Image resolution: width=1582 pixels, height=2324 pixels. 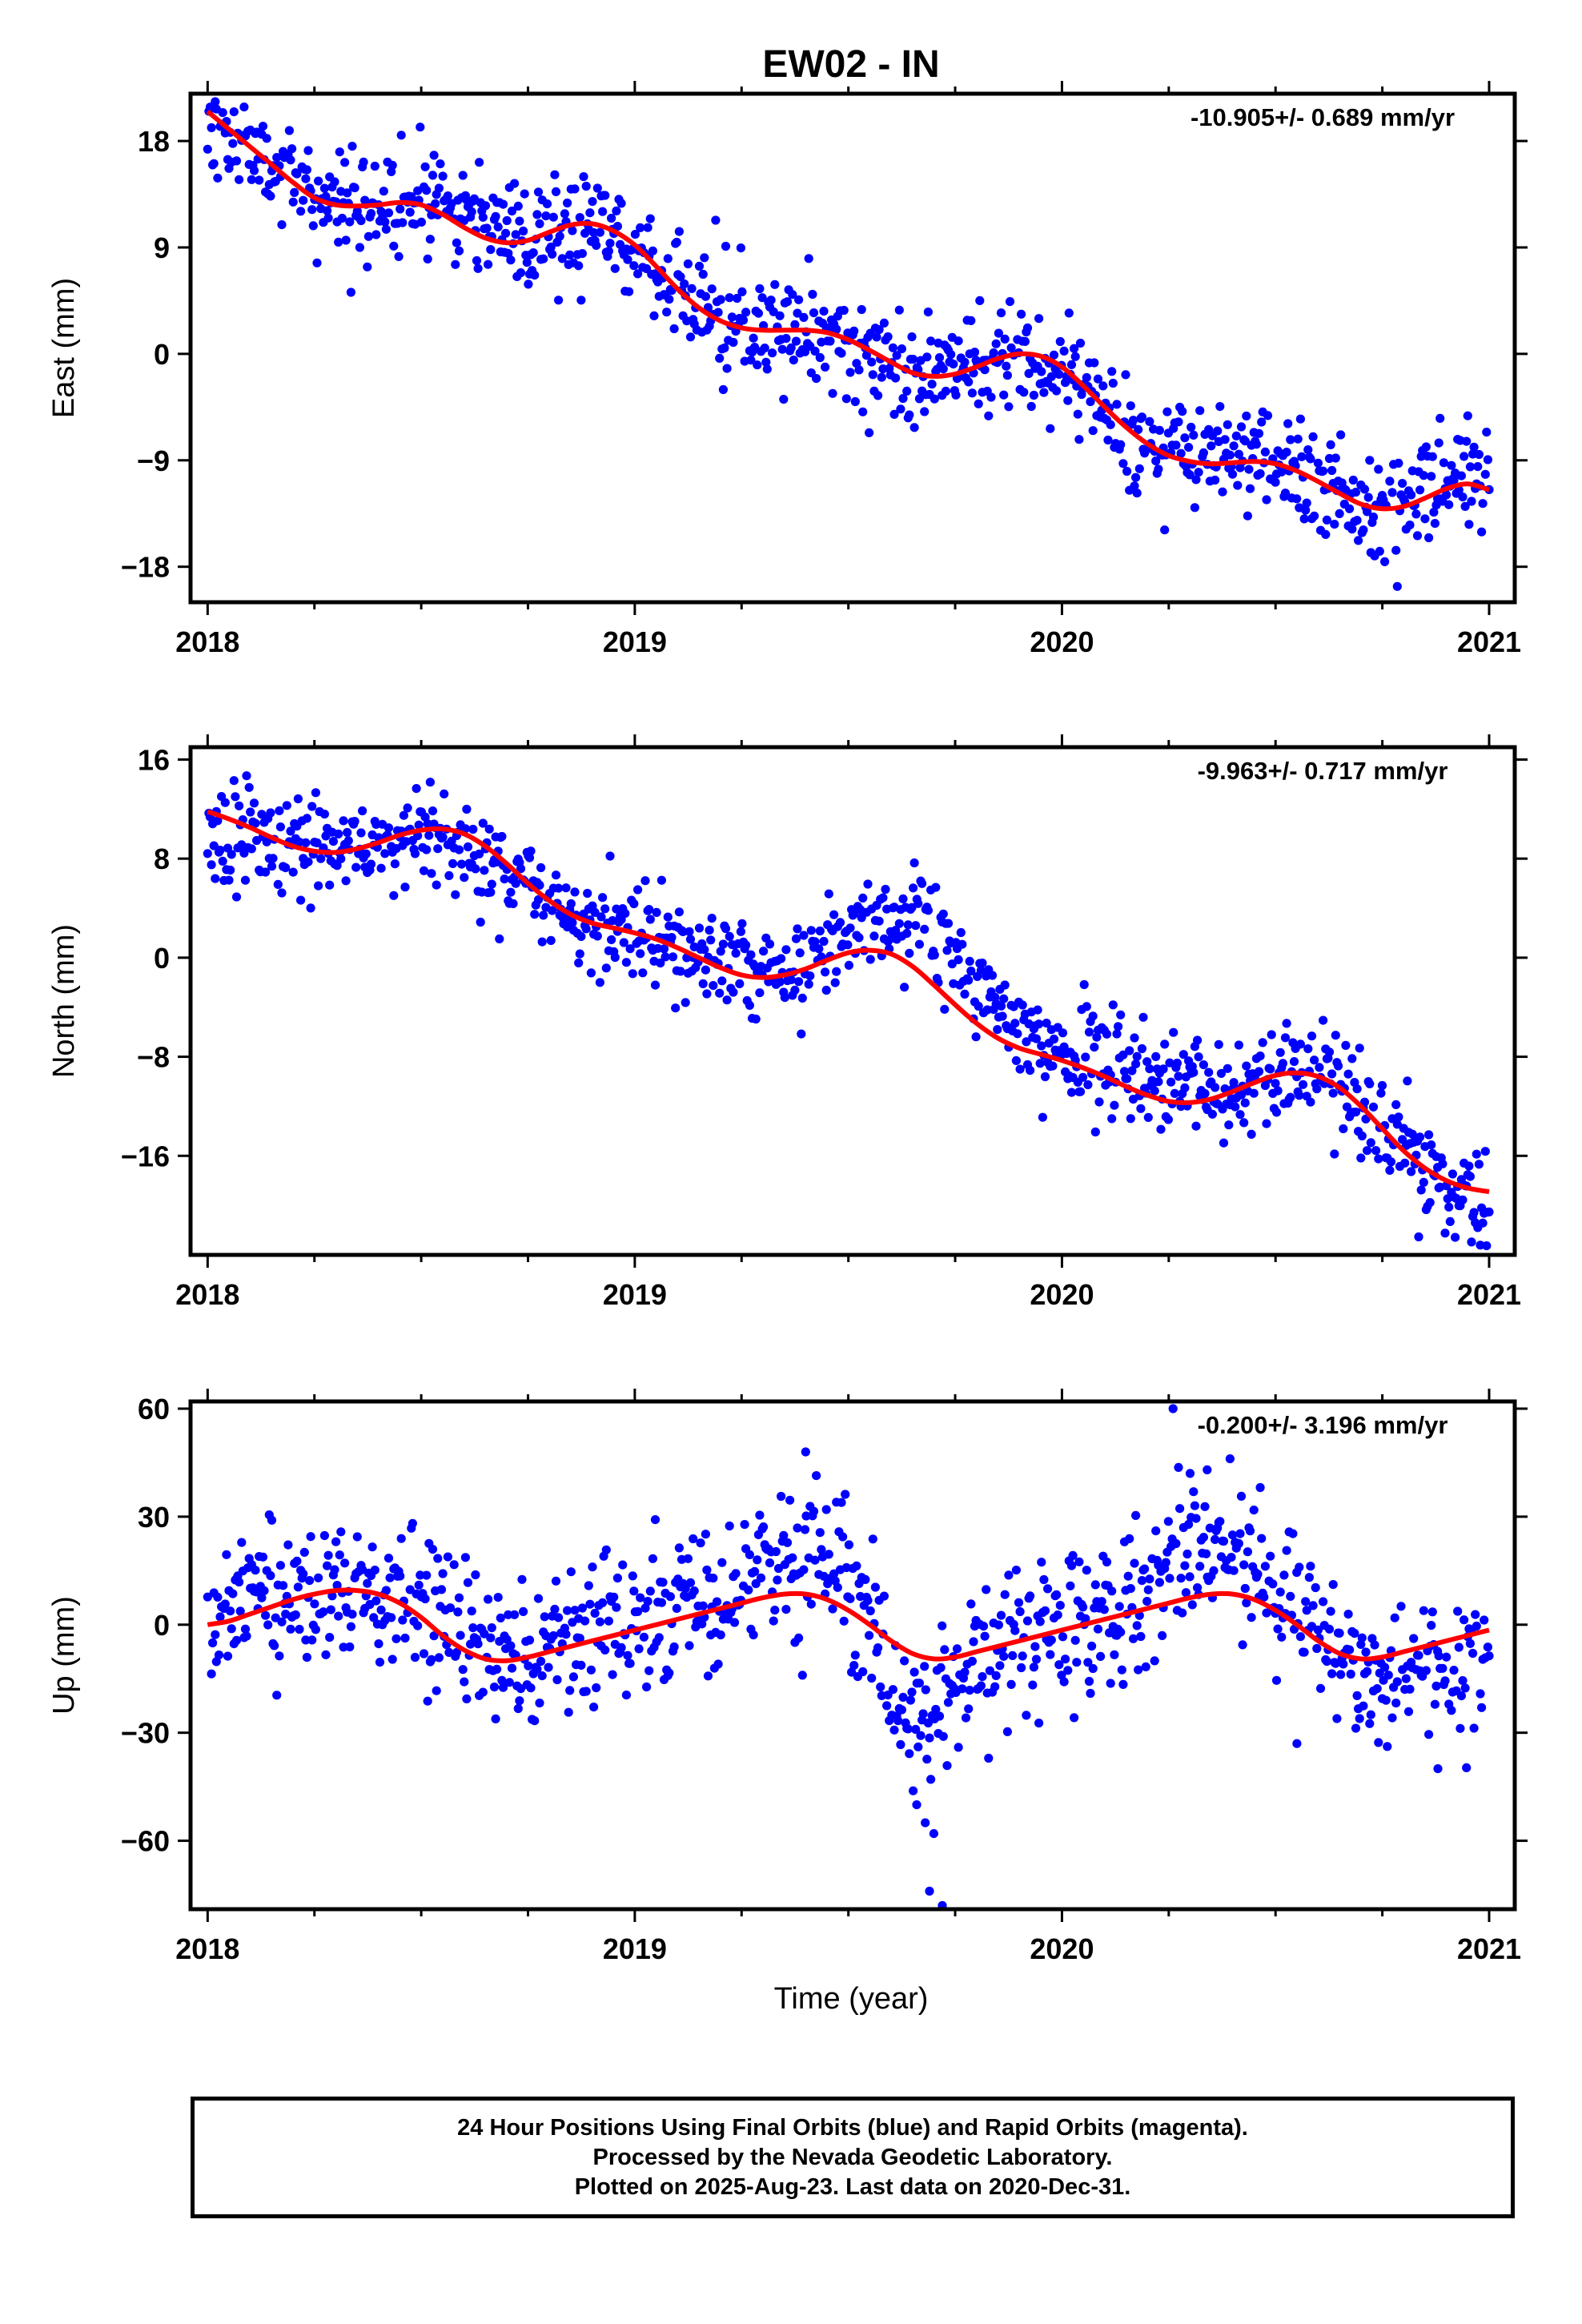 I want to click on outlier-point, so click(x=926, y=1822).